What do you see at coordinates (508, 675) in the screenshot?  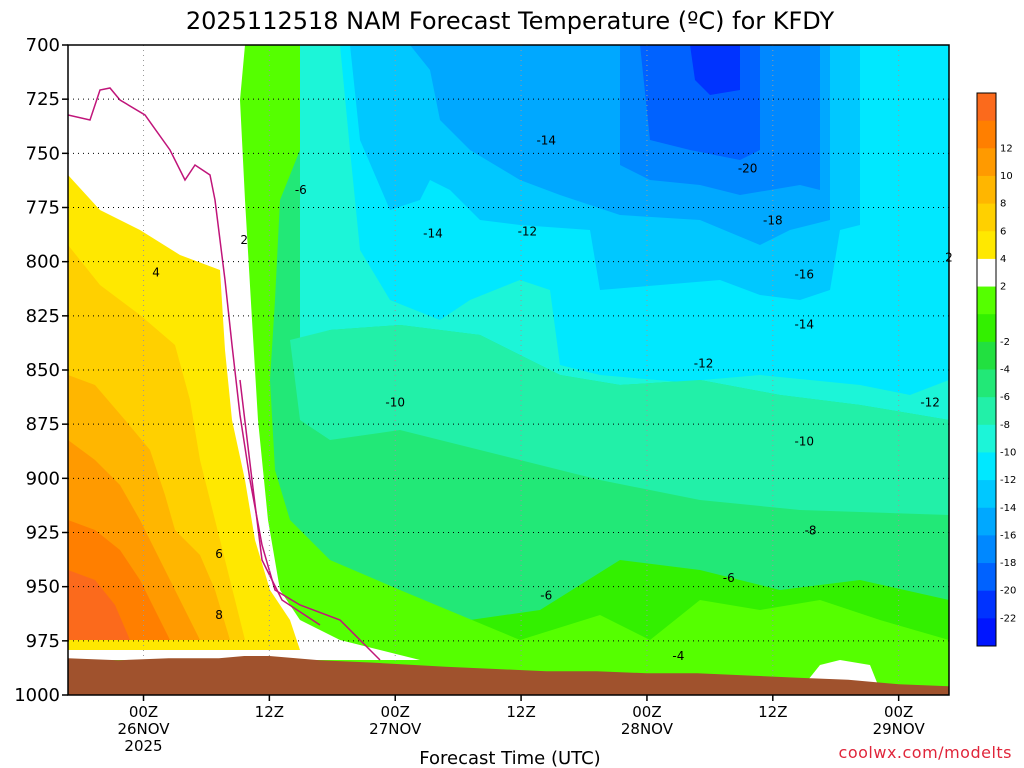 I see `surface-terrain` at bounding box center [508, 675].